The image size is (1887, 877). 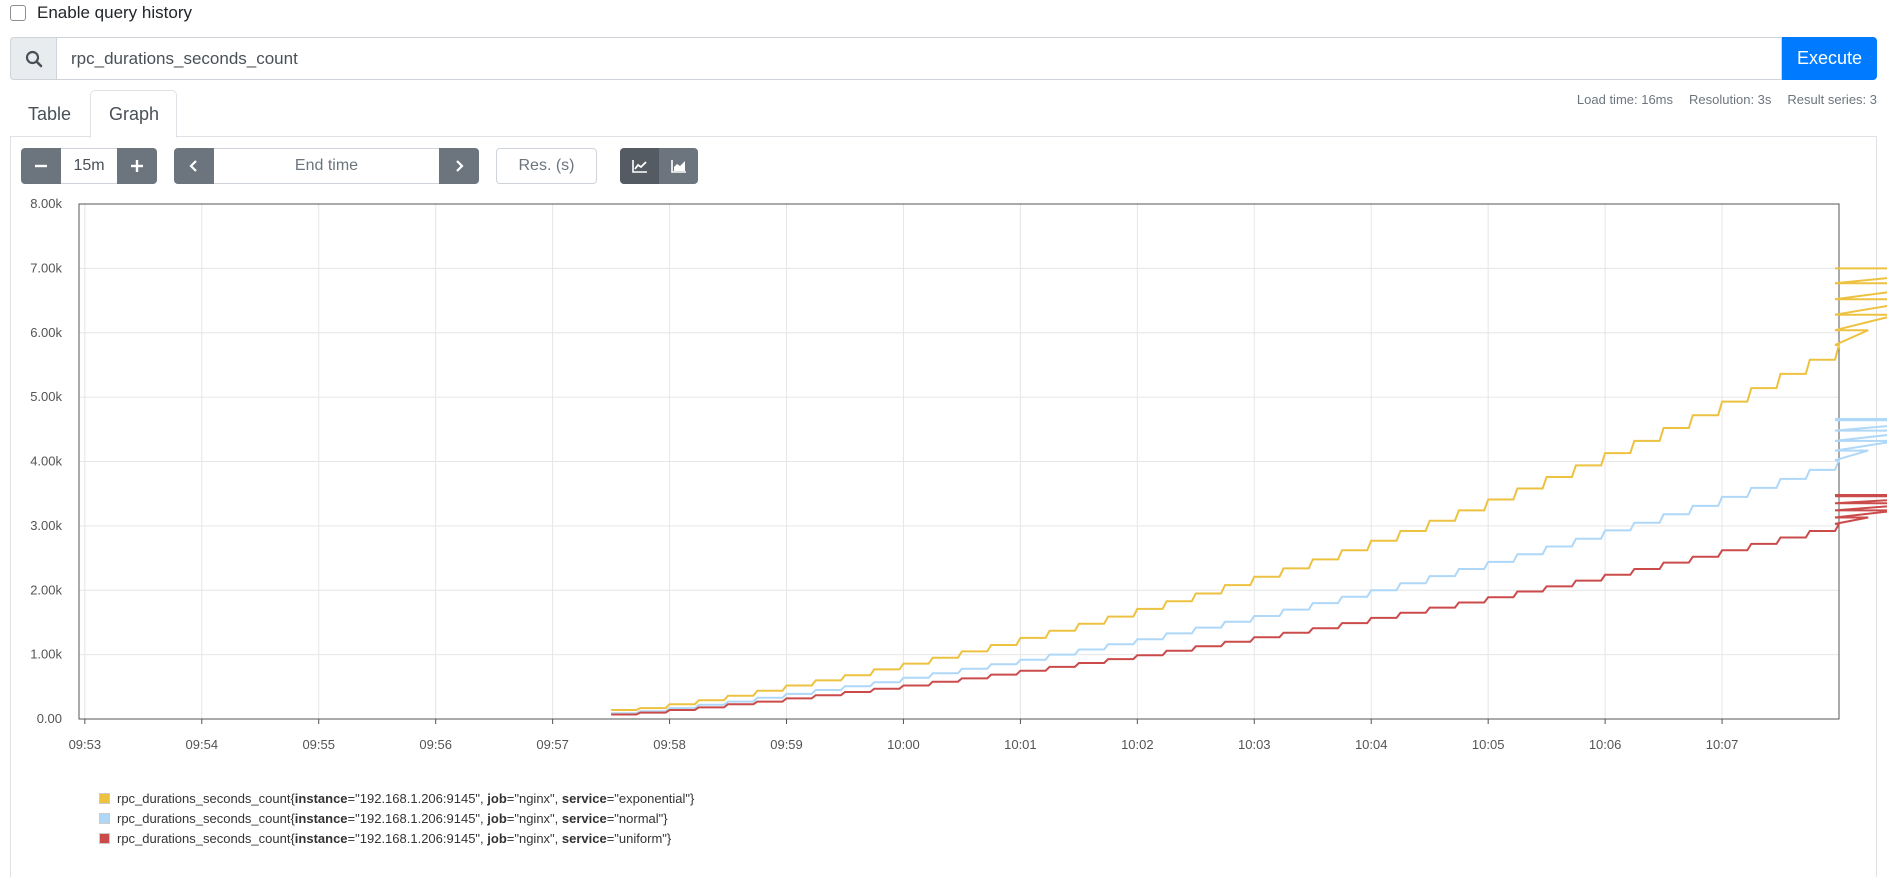 I want to click on resolution-input: Res. (s), so click(x=546, y=166).